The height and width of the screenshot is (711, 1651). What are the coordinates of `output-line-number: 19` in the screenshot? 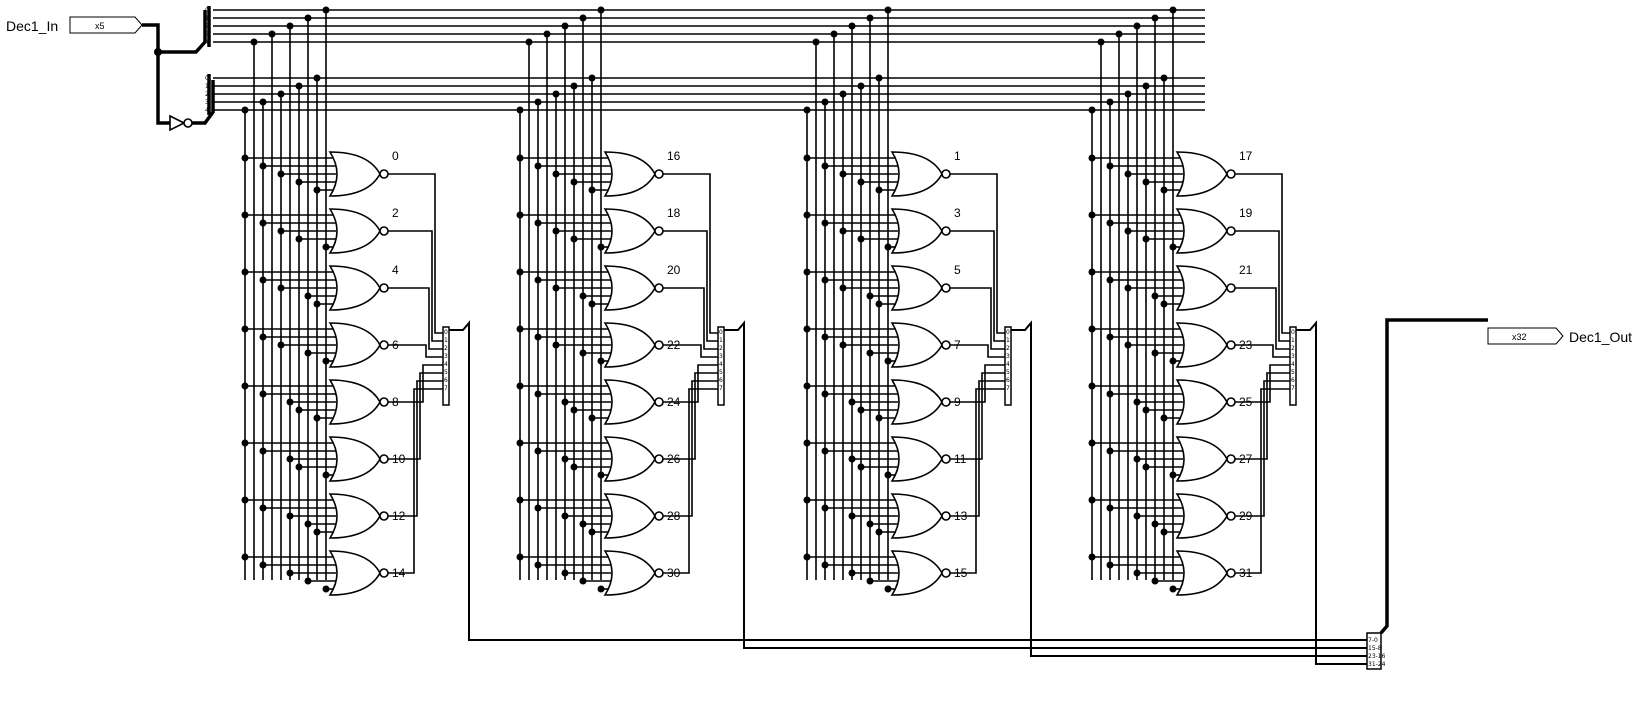 It's located at (1246, 213).